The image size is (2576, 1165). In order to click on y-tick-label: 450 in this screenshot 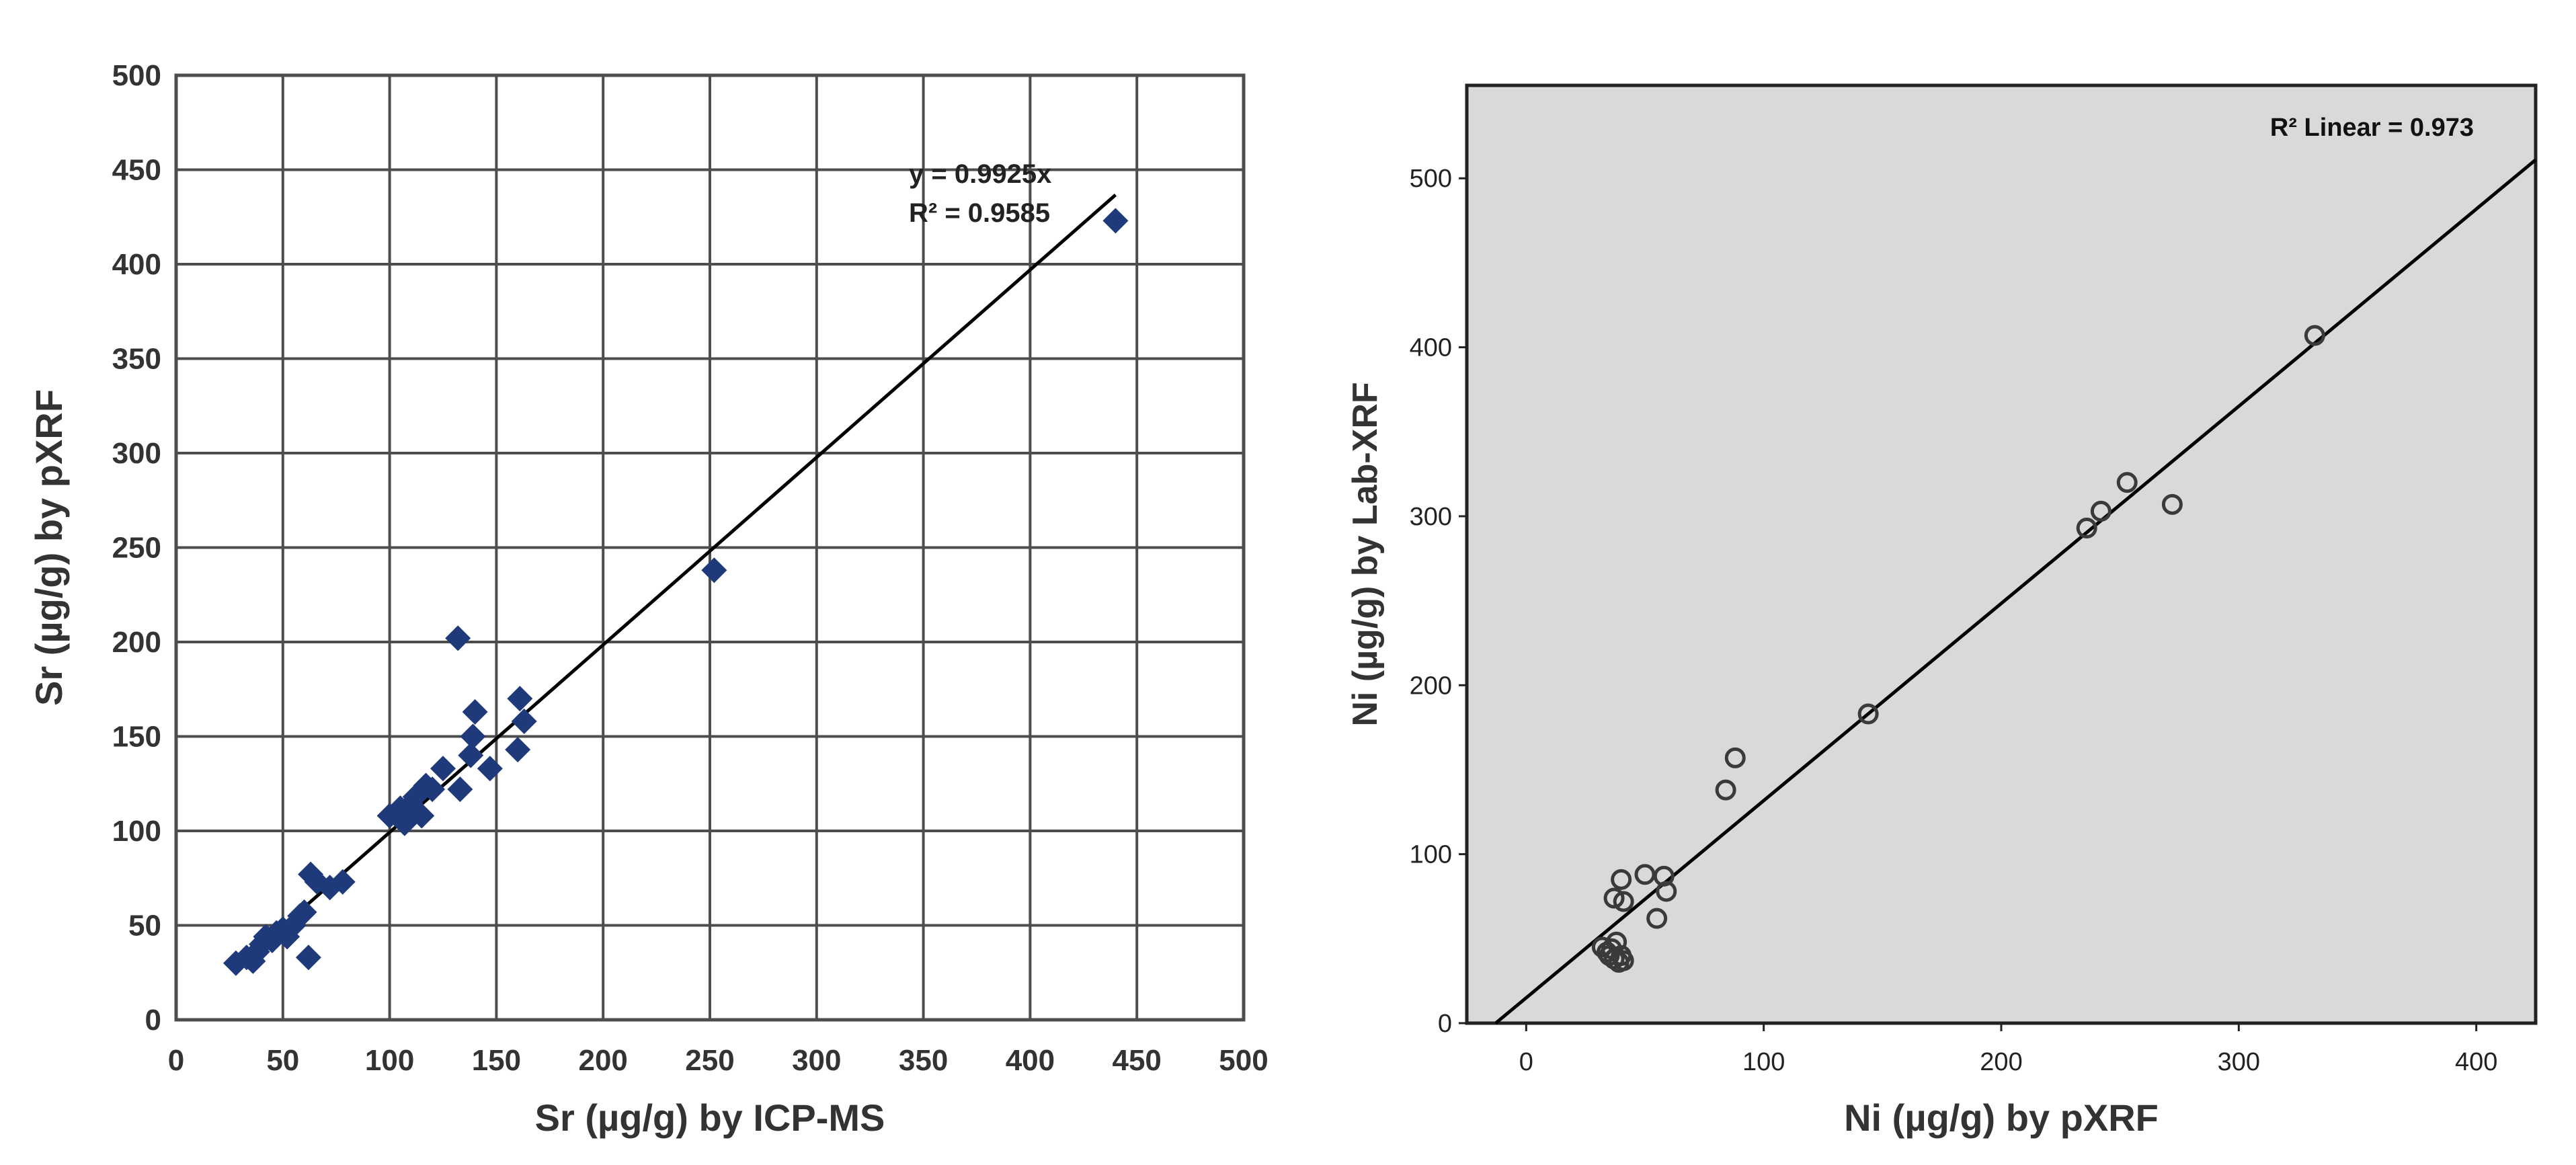, I will do `click(136, 170)`.